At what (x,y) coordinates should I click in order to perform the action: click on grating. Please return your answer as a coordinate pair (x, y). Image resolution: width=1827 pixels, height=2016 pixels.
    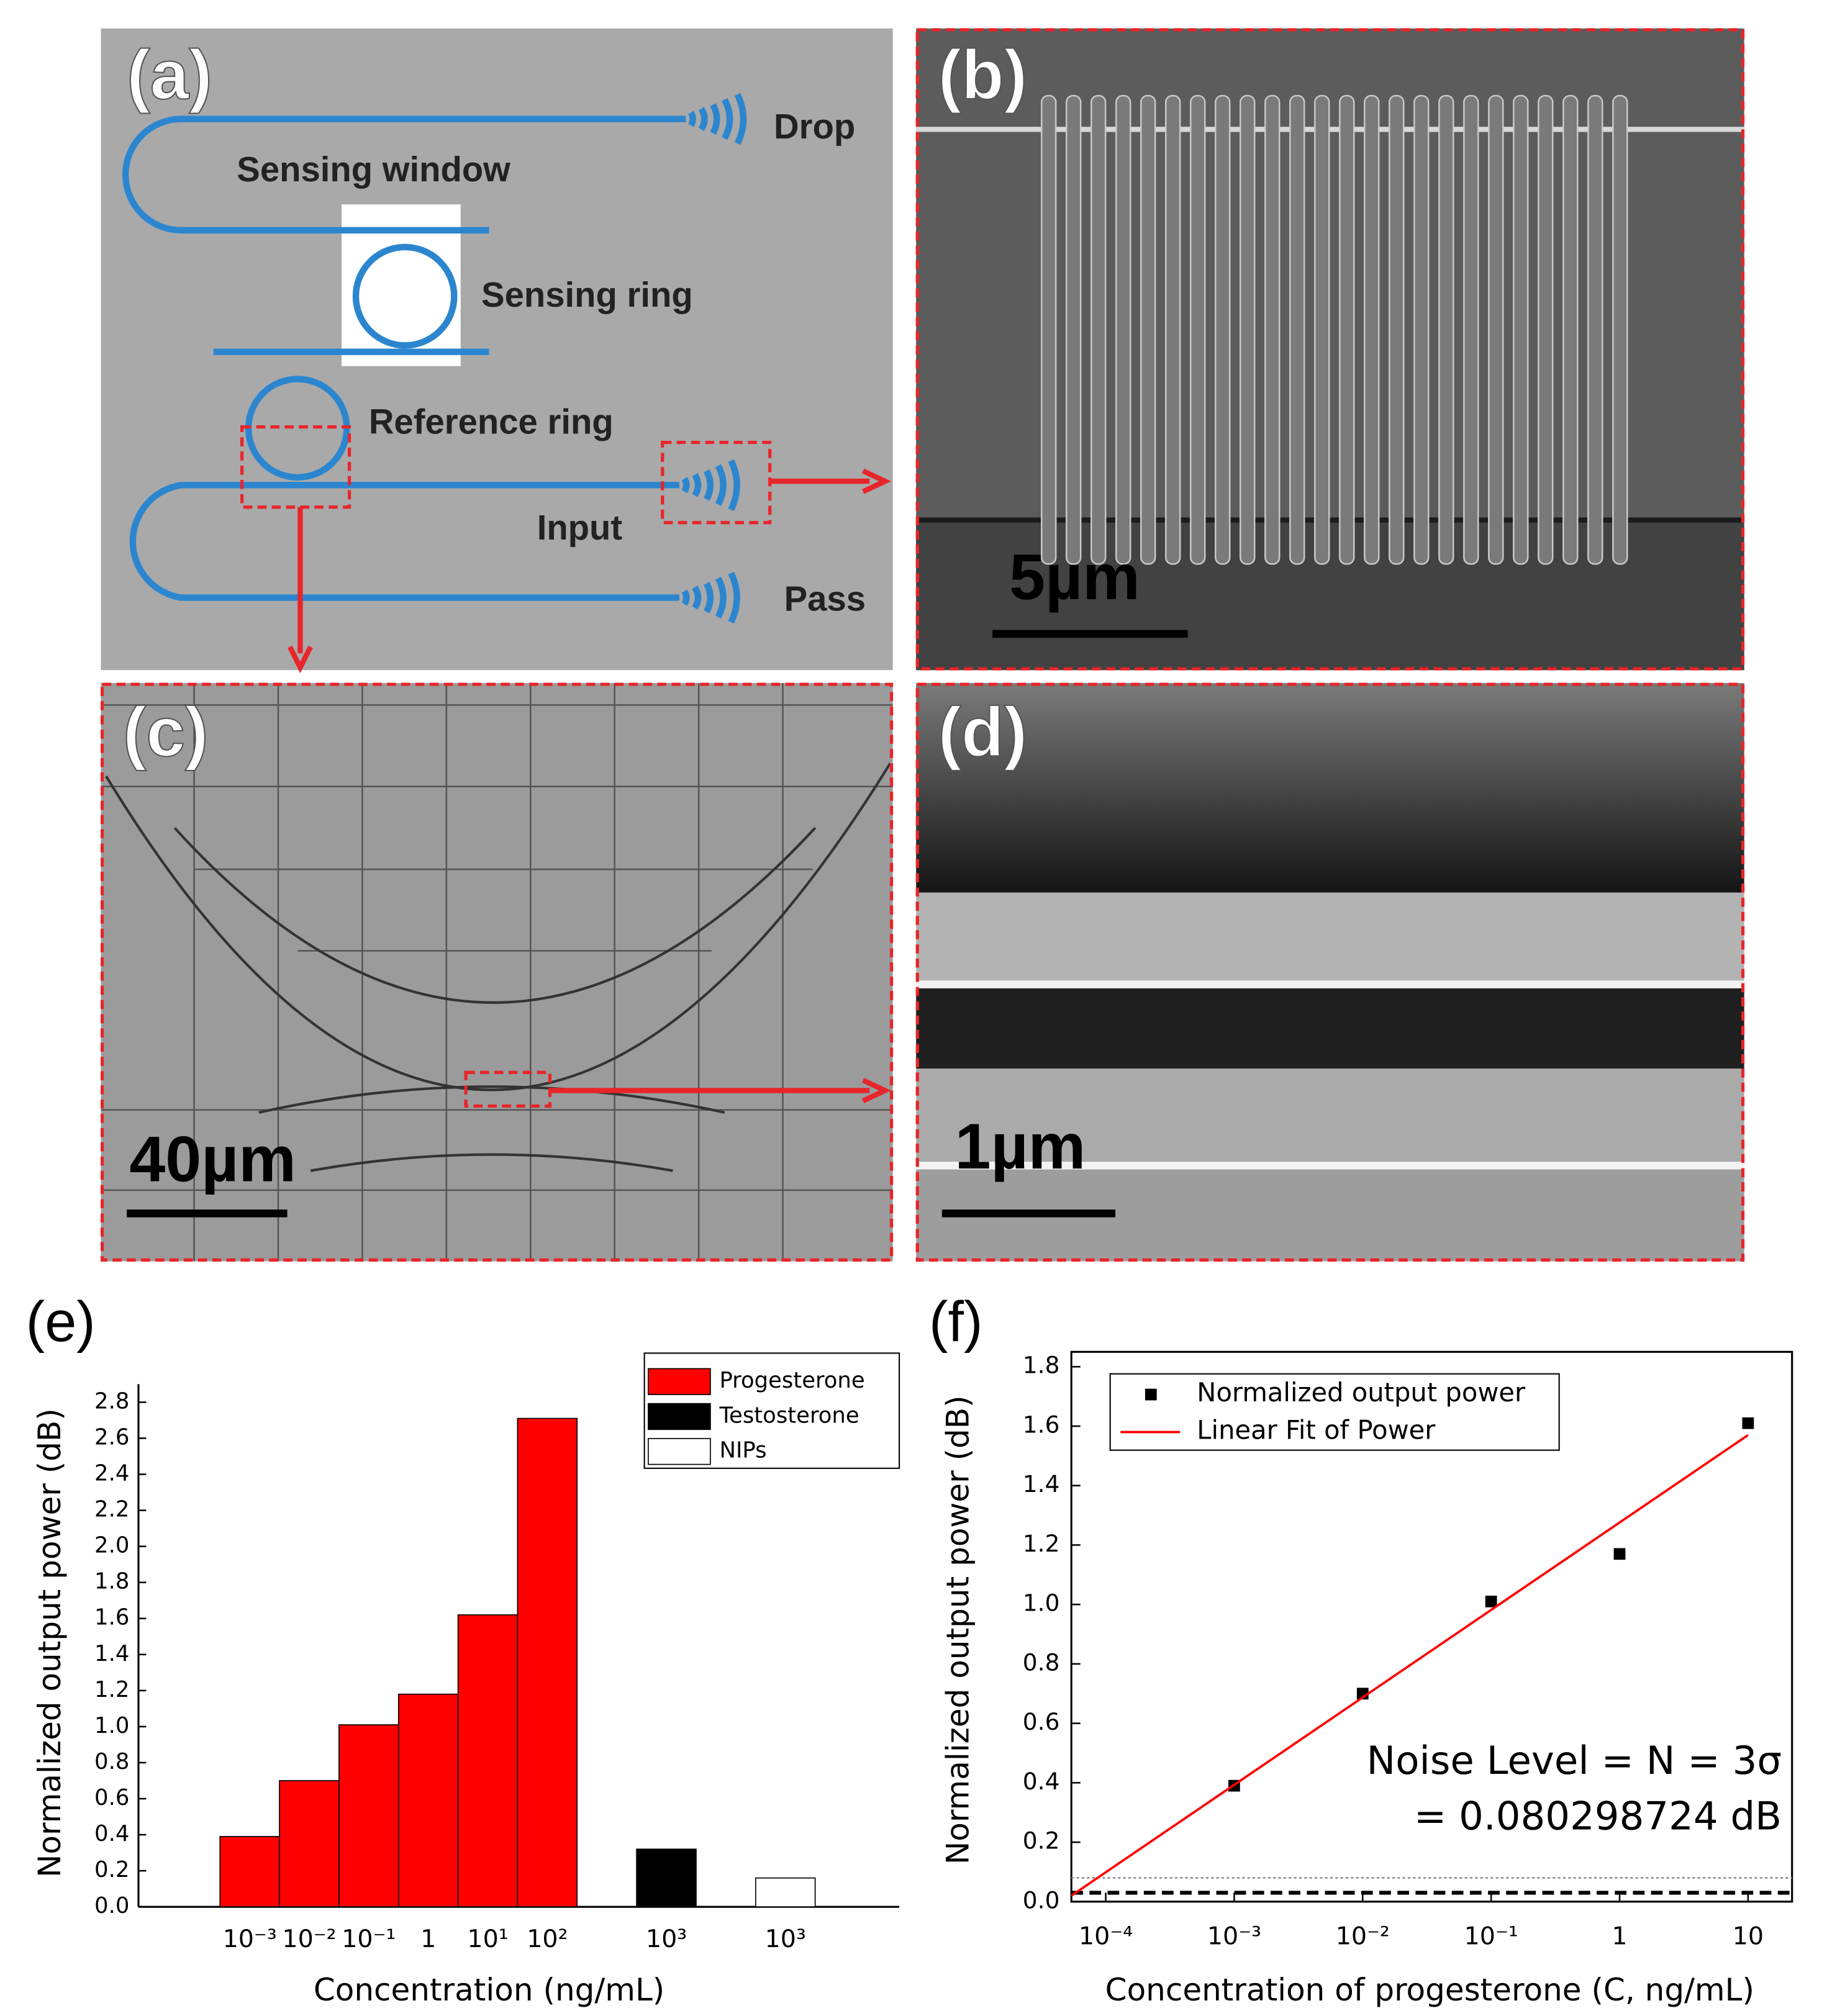
    Looking at the image, I should click on (1335, 329).